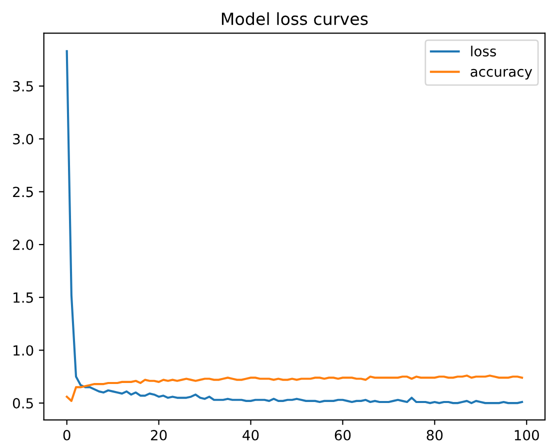 The width and height of the screenshot is (555, 443). I want to click on chart-title: Model loss curves, so click(295, 19).